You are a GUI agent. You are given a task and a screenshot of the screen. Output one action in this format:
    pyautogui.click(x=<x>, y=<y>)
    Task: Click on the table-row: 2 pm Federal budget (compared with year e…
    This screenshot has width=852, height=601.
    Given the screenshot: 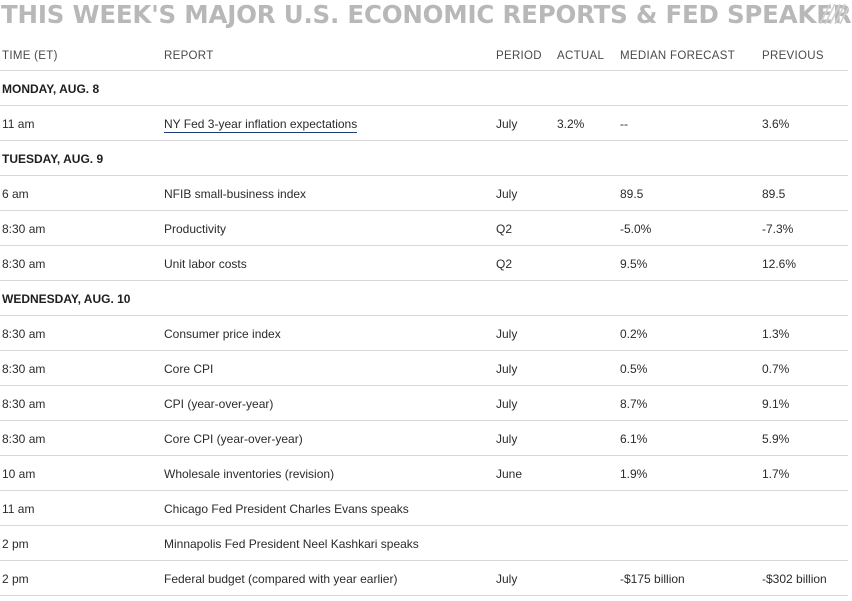 What is the action you would take?
    pyautogui.click(x=424, y=578)
    